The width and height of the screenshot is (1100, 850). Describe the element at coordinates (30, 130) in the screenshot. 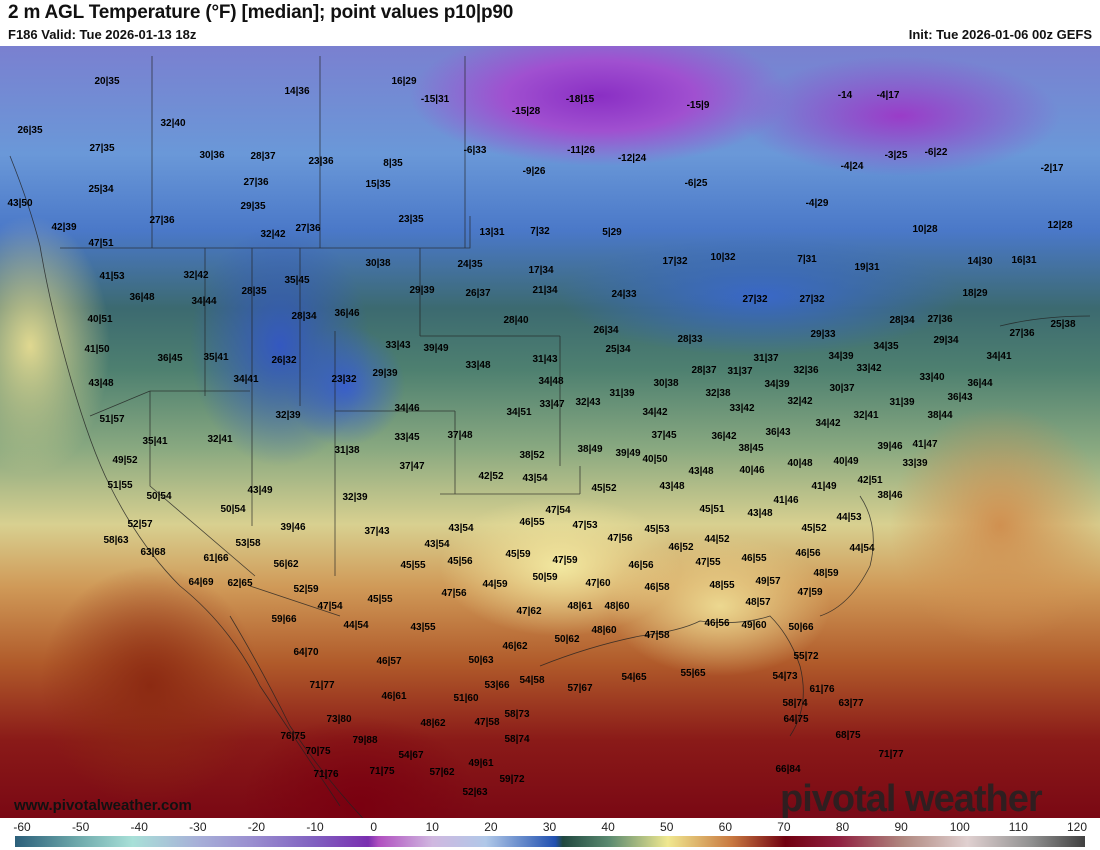

I see `point-value: 26|35` at that location.